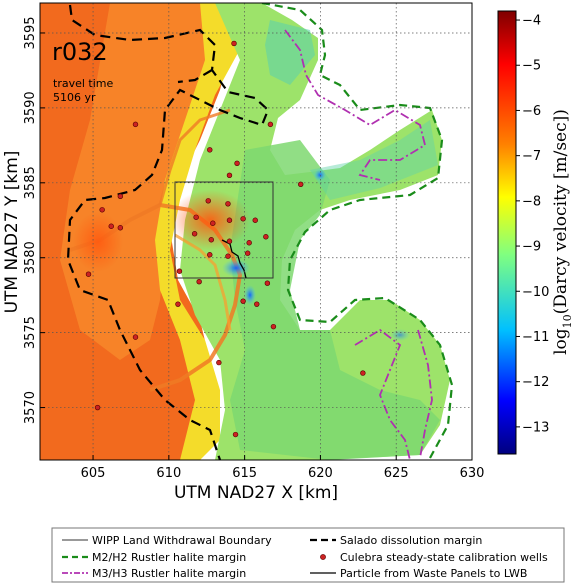 This screenshot has height=586, width=579. Describe the element at coordinates (472, 473) in the screenshot. I see `x-tick-label: 630` at that location.